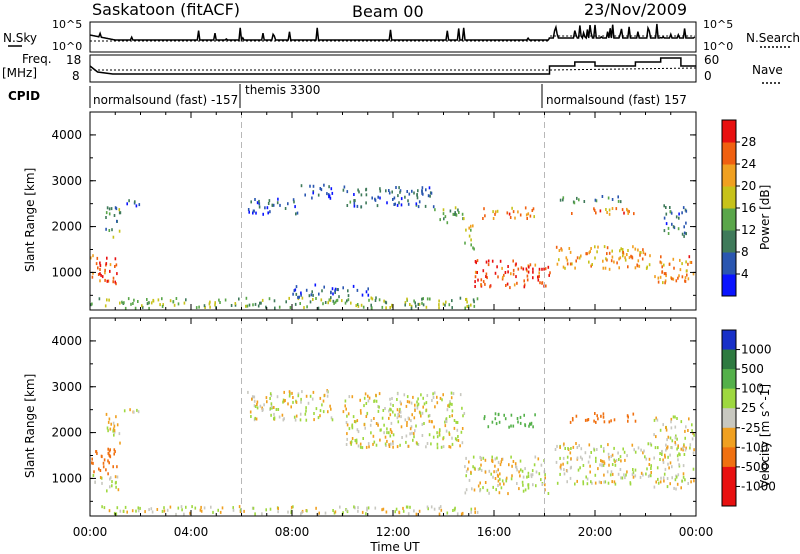 The width and height of the screenshot is (800, 554). I want to click on vel-cbar-tick-4: -25, so click(751, 428).